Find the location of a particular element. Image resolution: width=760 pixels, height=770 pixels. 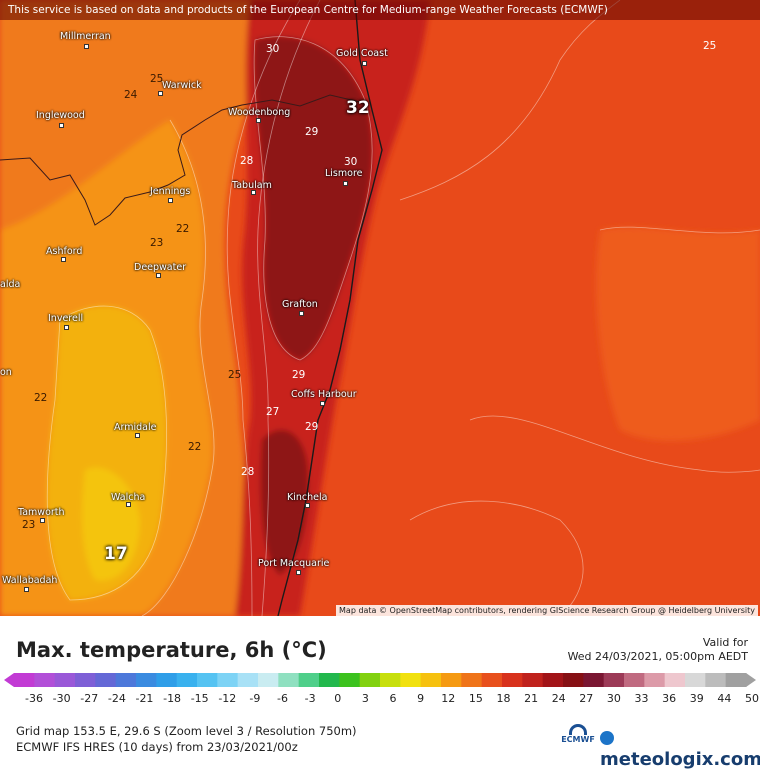

scale-tick-label: -36 is located at coordinates (34, 698).